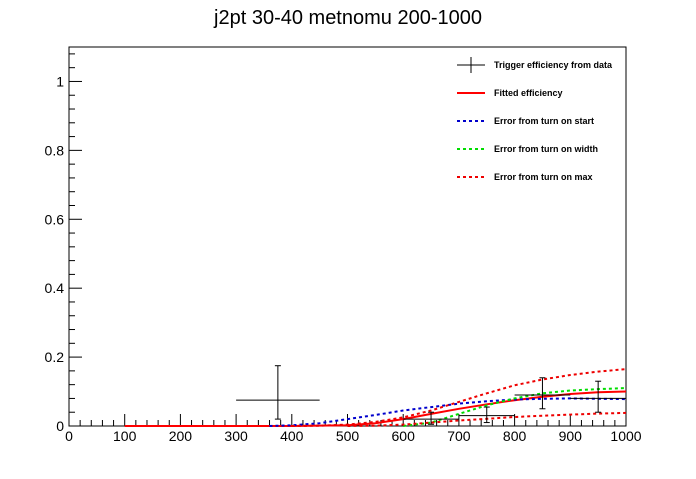 The image size is (696, 479). I want to click on chart-title: j2pt 30-40 metnomu 200-1000, so click(347, 18).